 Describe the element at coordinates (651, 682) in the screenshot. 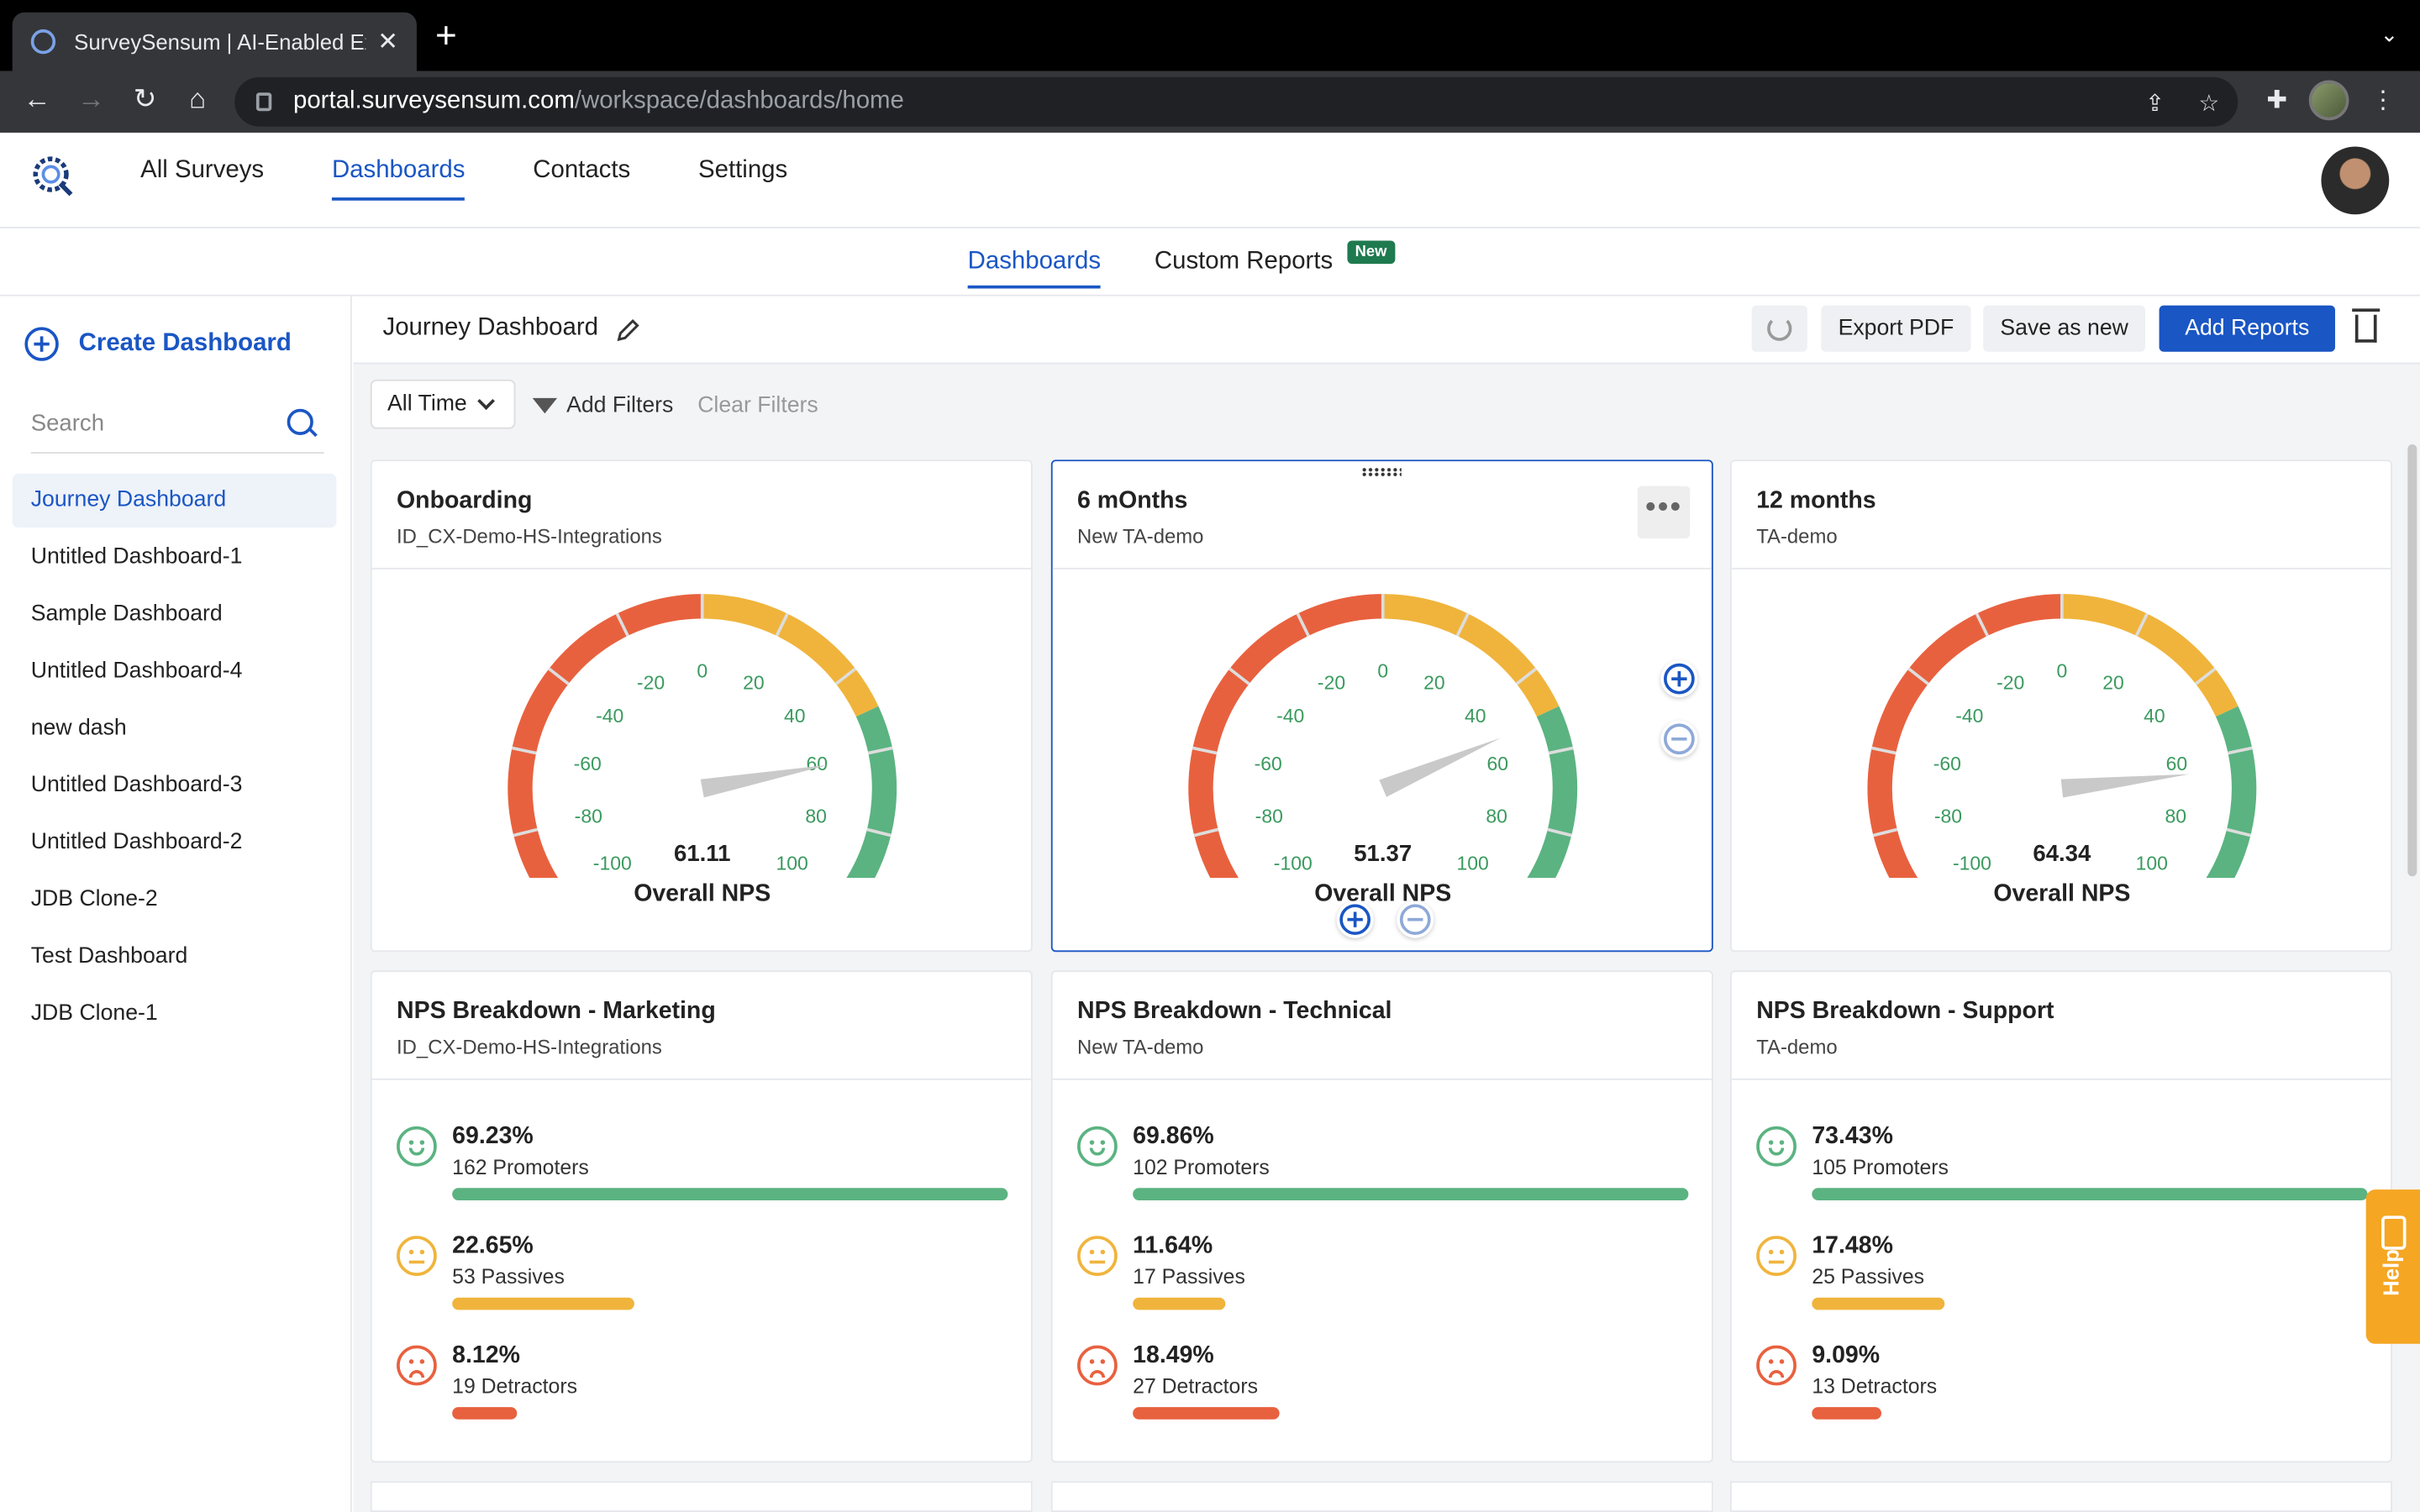

I see `gauge-tick-label: -20` at that location.